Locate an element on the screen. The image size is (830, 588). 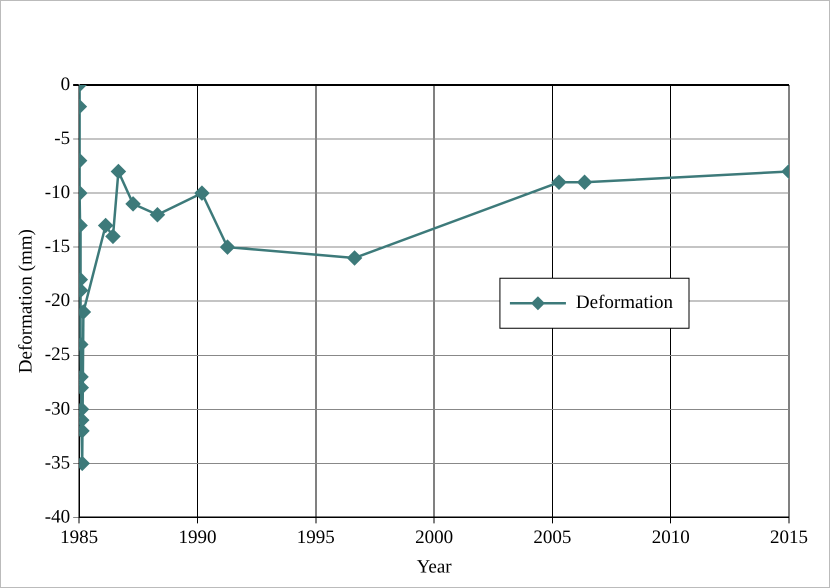
x-axis-title: Year is located at coordinates (434, 567).